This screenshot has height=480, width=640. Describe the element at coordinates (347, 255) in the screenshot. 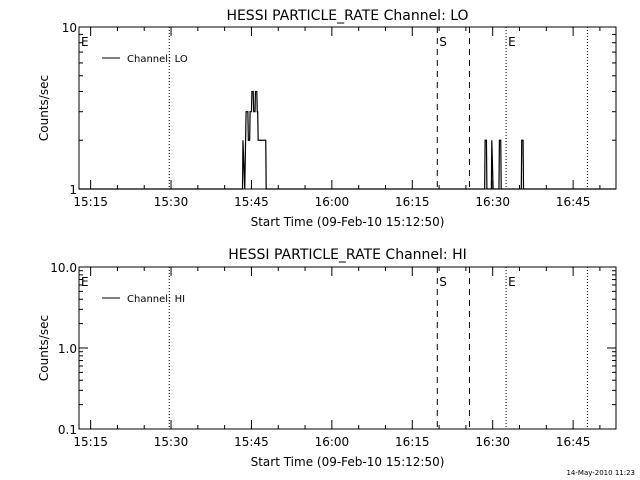

I see `chart-title: HESSI PARTICLE_RATE Channel: HI` at that location.